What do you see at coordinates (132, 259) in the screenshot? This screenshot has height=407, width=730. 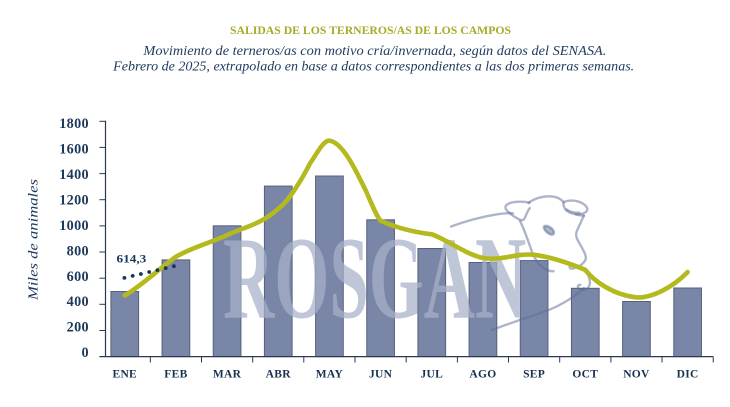 I see `svg-text: 614,3` at bounding box center [132, 259].